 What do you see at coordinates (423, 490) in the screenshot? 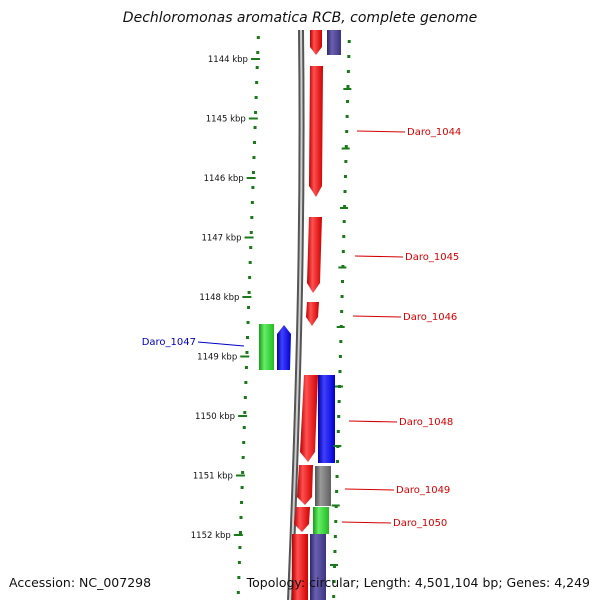
I see `gene-label: Daro_1049` at bounding box center [423, 490].